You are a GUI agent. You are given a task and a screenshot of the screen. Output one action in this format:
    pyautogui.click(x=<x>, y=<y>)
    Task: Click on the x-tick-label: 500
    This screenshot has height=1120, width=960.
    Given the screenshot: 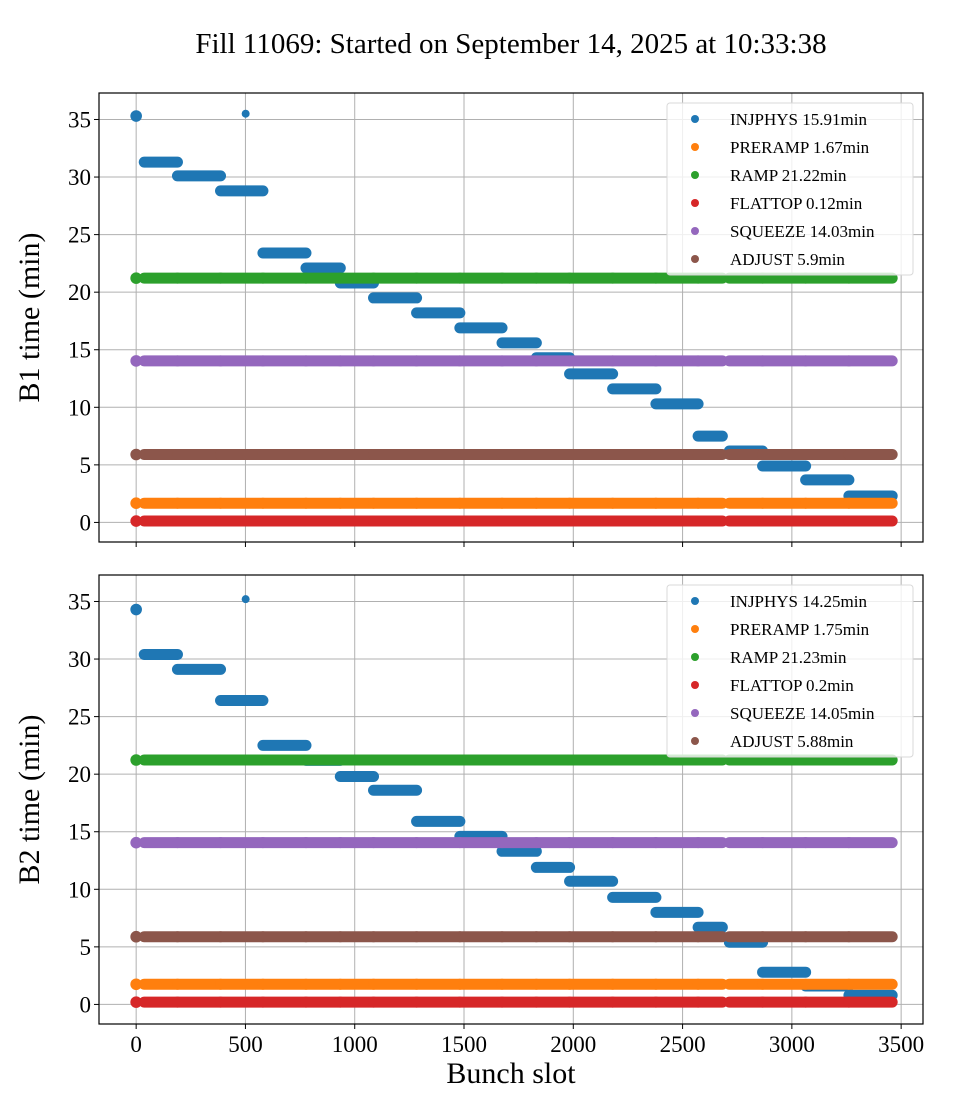 What is the action you would take?
    pyautogui.click(x=245, y=1044)
    